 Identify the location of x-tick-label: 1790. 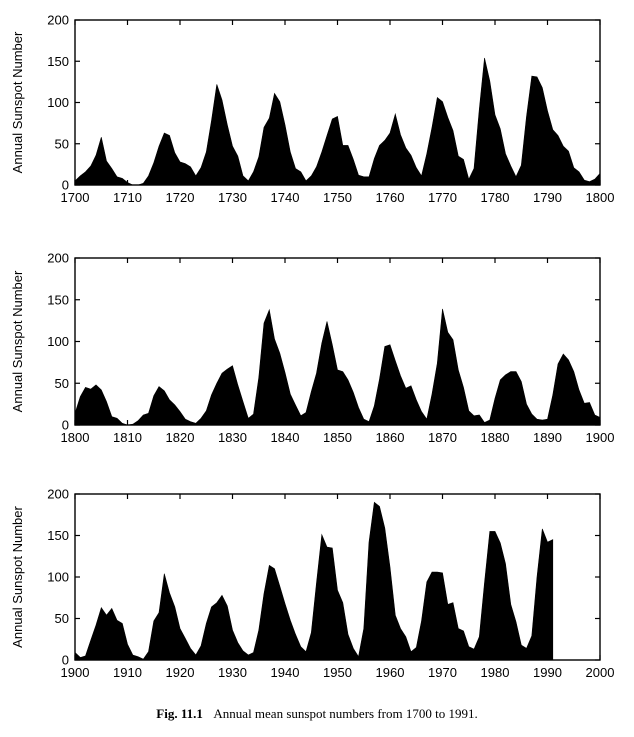
(547, 197).